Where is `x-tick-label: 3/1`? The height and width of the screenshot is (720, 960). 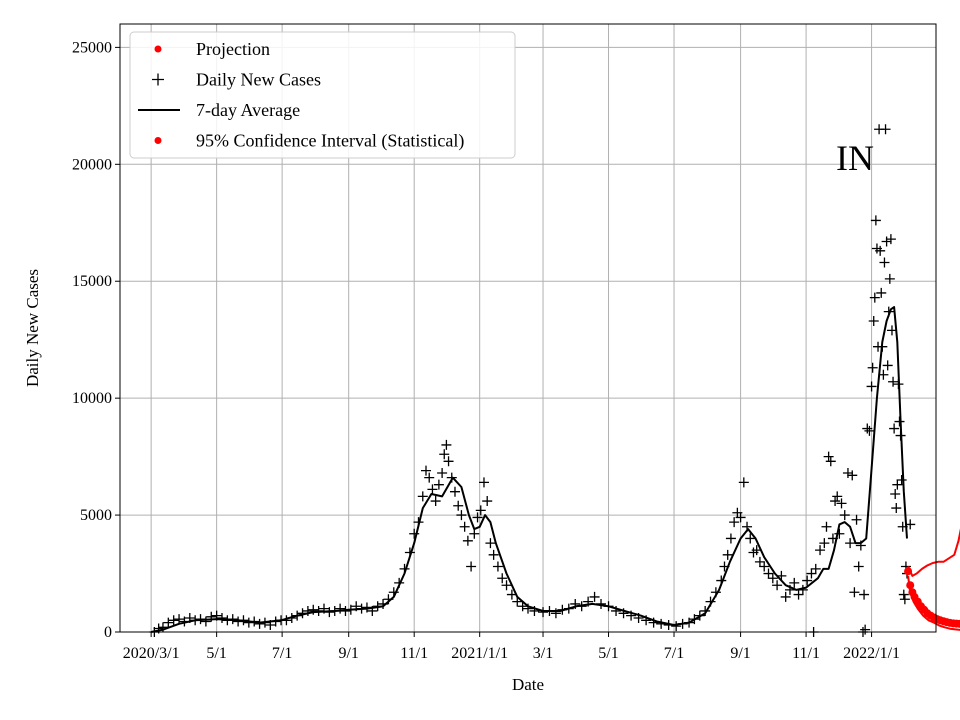 x-tick-label: 3/1 is located at coordinates (543, 653).